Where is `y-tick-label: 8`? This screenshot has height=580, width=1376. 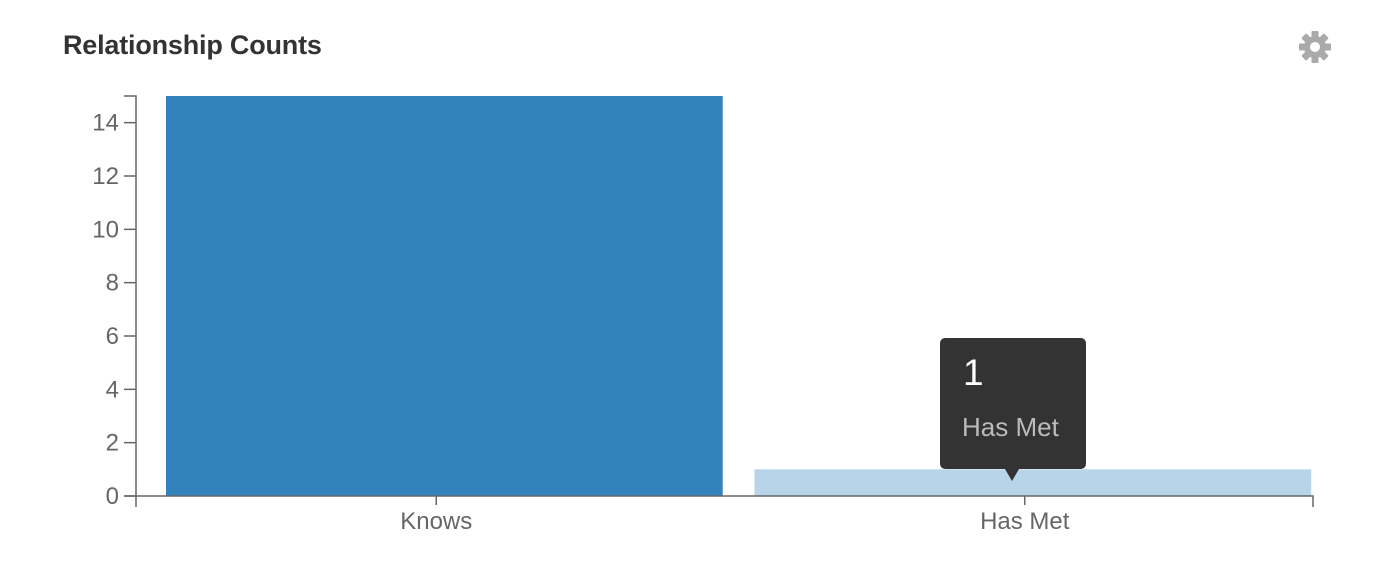
y-tick-label: 8 is located at coordinates (112, 283).